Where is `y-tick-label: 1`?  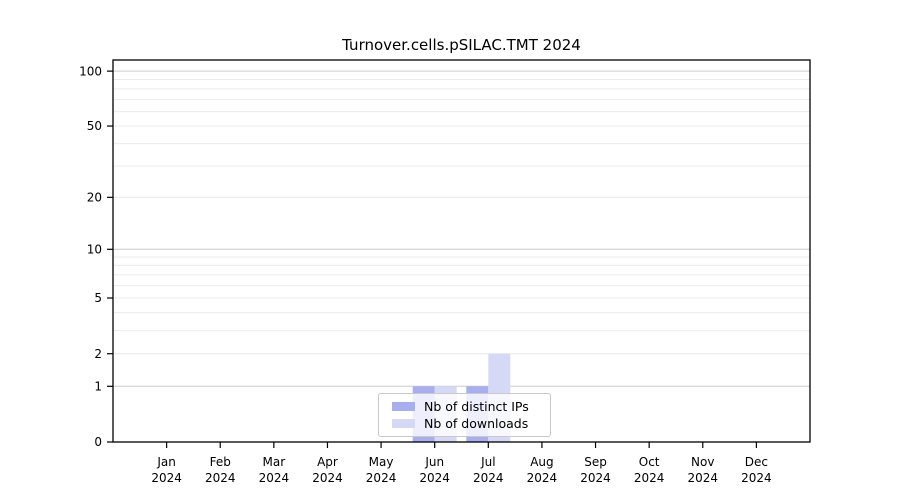
y-tick-label: 1 is located at coordinates (98, 386).